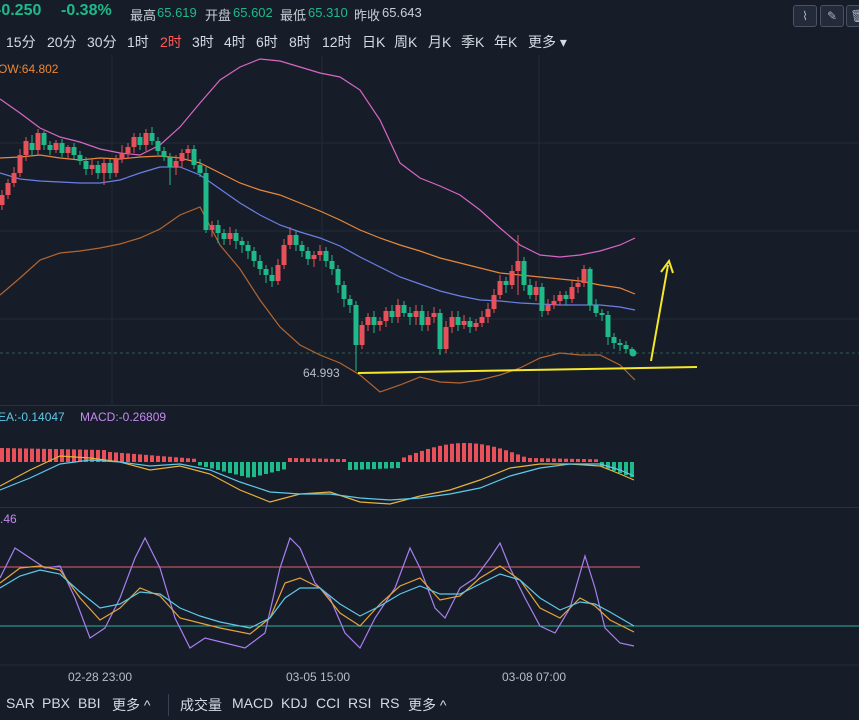 The width and height of the screenshot is (859, 720). Describe the element at coordinates (406, 42) in the screenshot. I see `period-tab: 周K` at that location.